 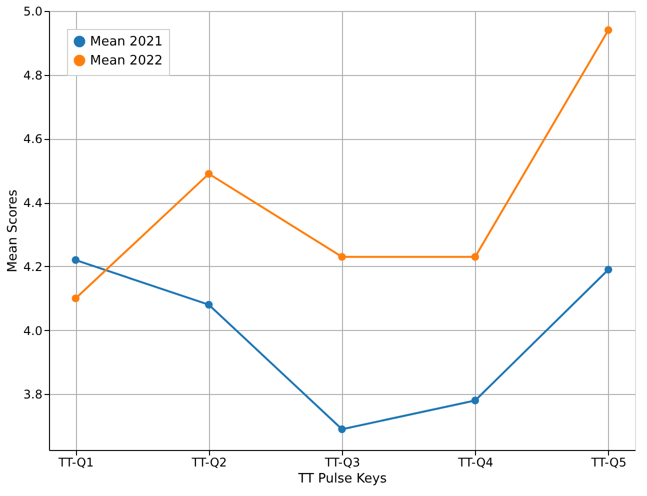 I want to click on x-axis-title: TT Pulse Keys, so click(x=342, y=479).